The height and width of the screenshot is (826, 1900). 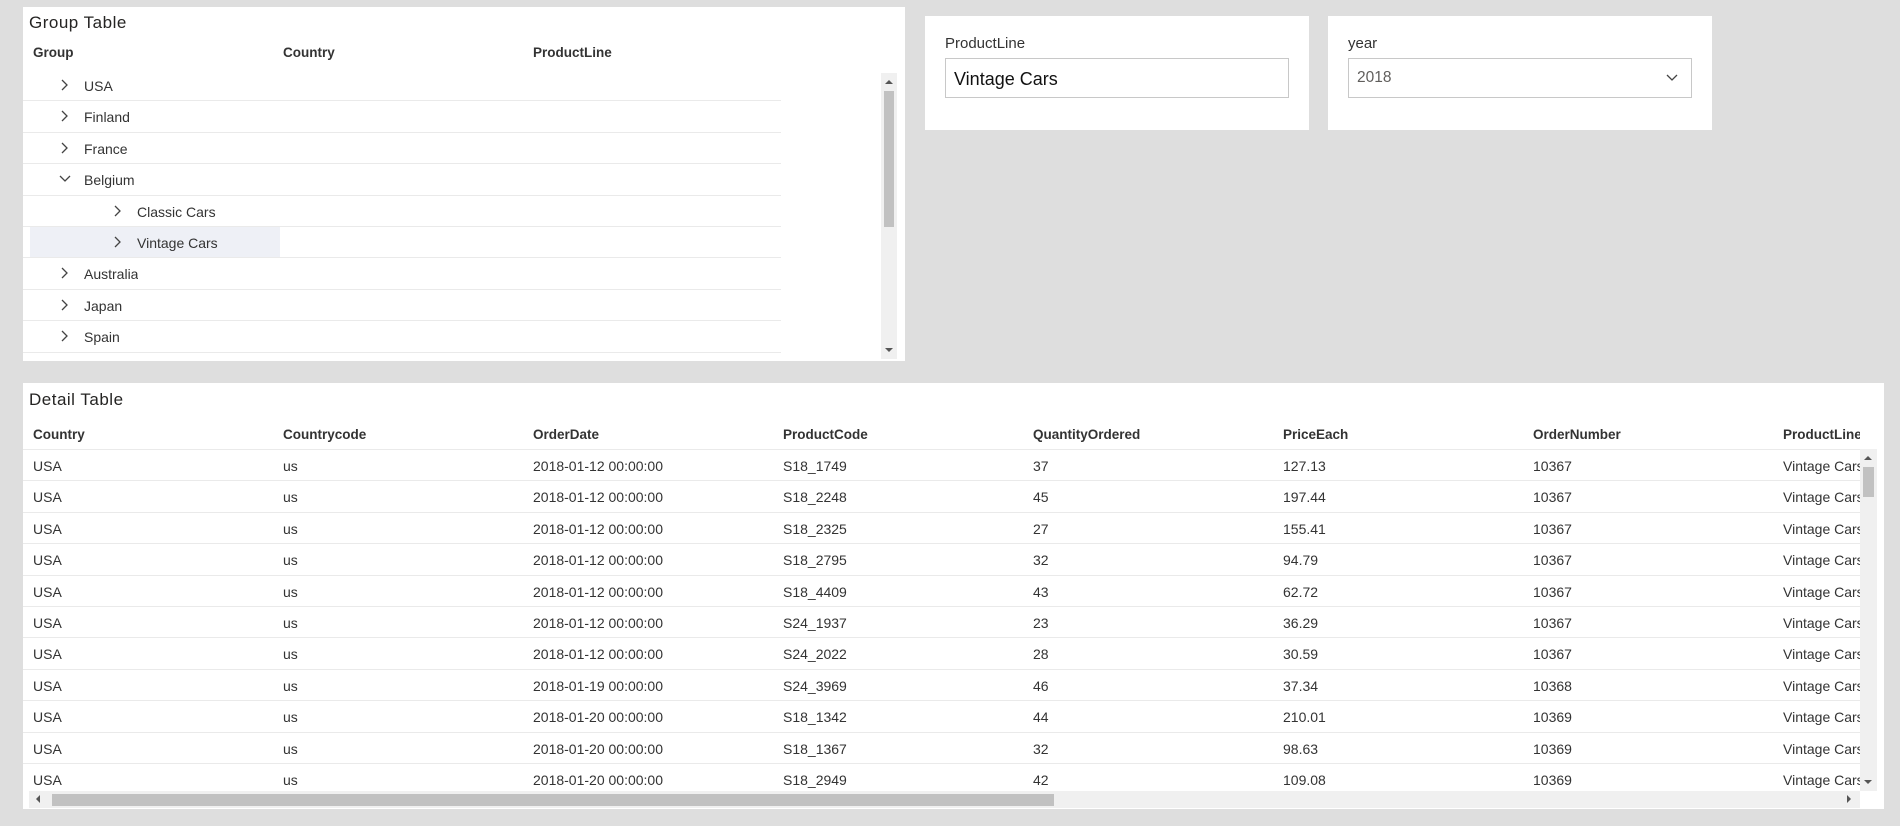 What do you see at coordinates (1304, 780) in the screenshot?
I see `table-cell: 109.08` at bounding box center [1304, 780].